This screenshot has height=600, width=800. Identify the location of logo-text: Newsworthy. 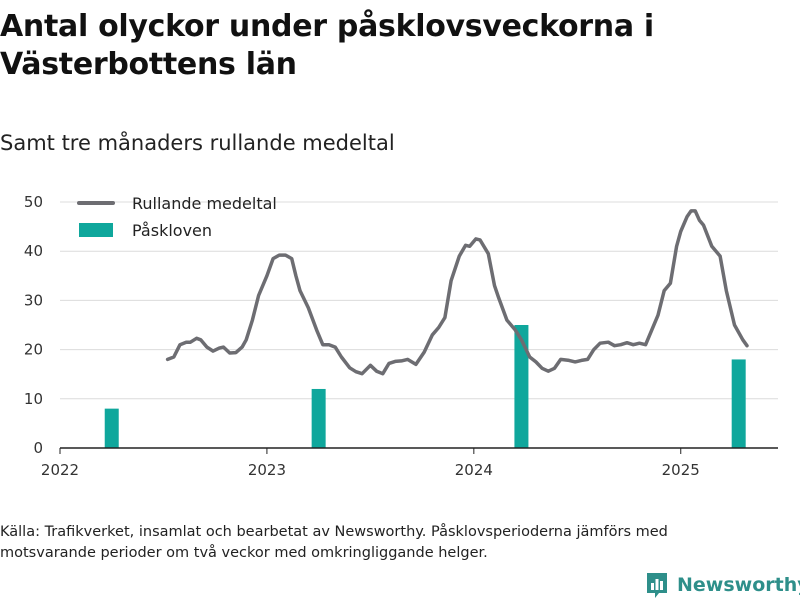
(738, 585).